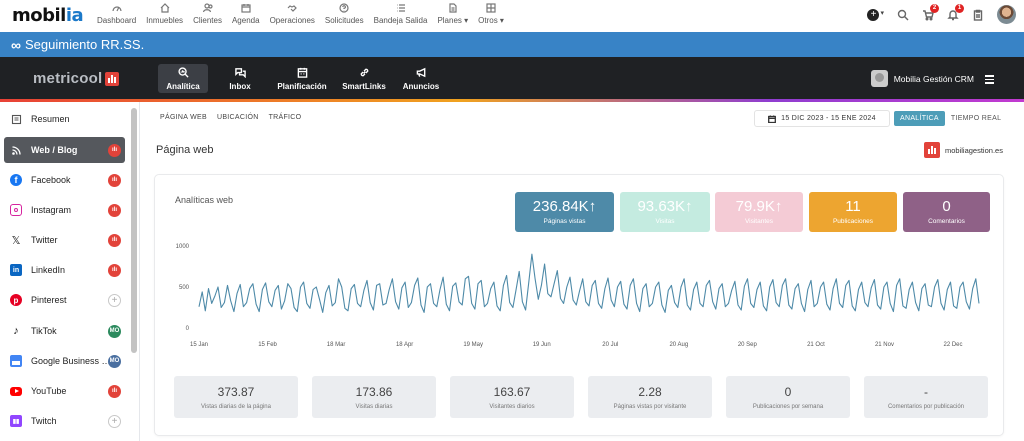 Image resolution: width=1024 pixels, height=441 pixels. Describe the element at coordinates (64, 300) in the screenshot. I see `sidebar-item-pinterest: p Pinterest +` at that location.